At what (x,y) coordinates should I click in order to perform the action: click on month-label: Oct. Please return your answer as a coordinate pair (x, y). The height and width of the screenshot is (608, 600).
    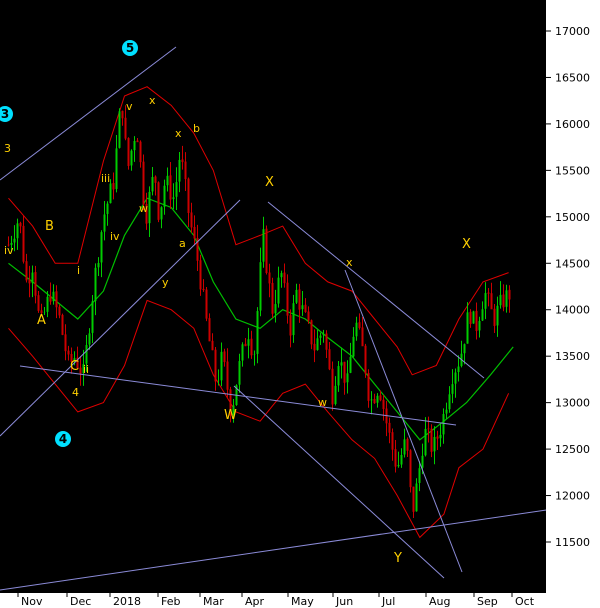
    Looking at the image, I should click on (525, 601).